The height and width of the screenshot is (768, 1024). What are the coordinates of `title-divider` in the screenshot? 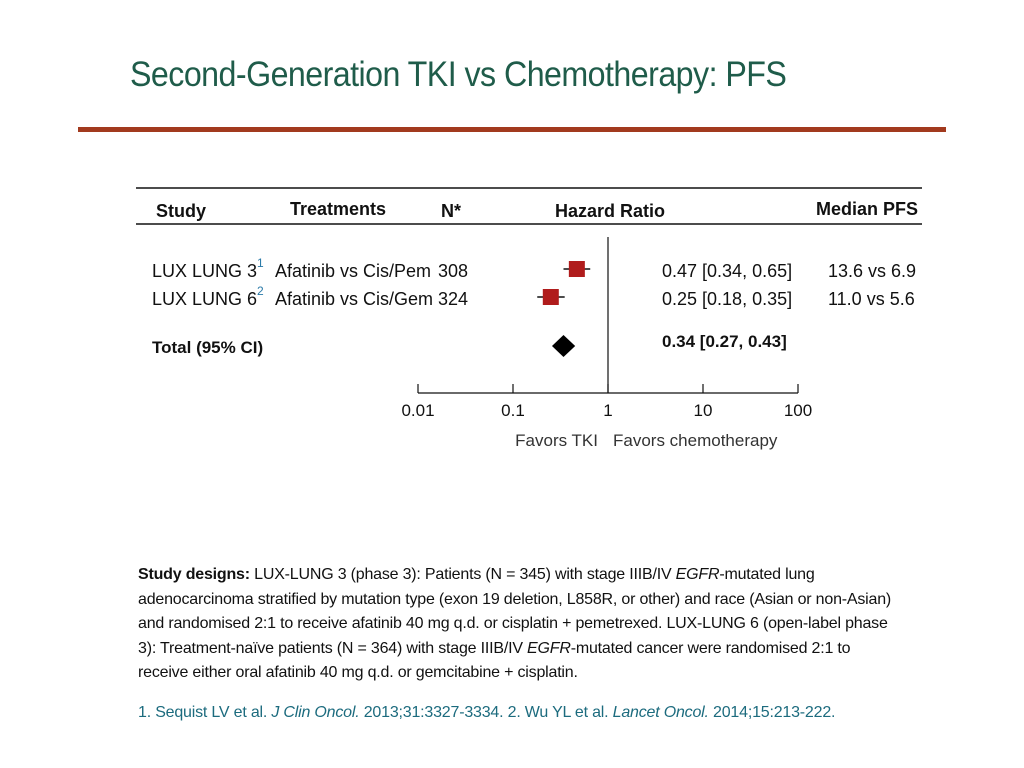 It's located at (512, 129).